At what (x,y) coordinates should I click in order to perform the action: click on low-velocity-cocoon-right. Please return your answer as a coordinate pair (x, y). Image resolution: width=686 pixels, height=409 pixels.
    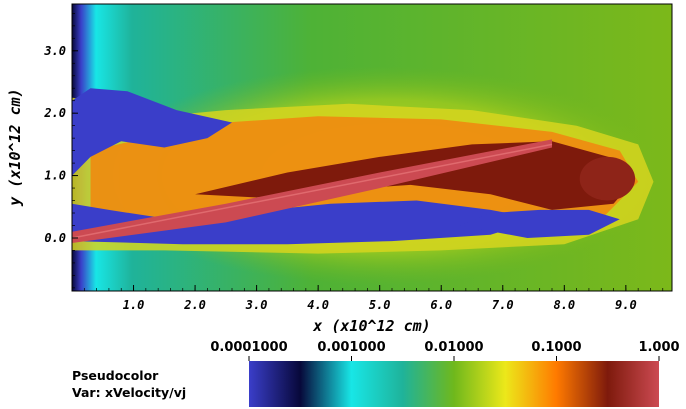
    Looking at the image, I should click on (539, 223).